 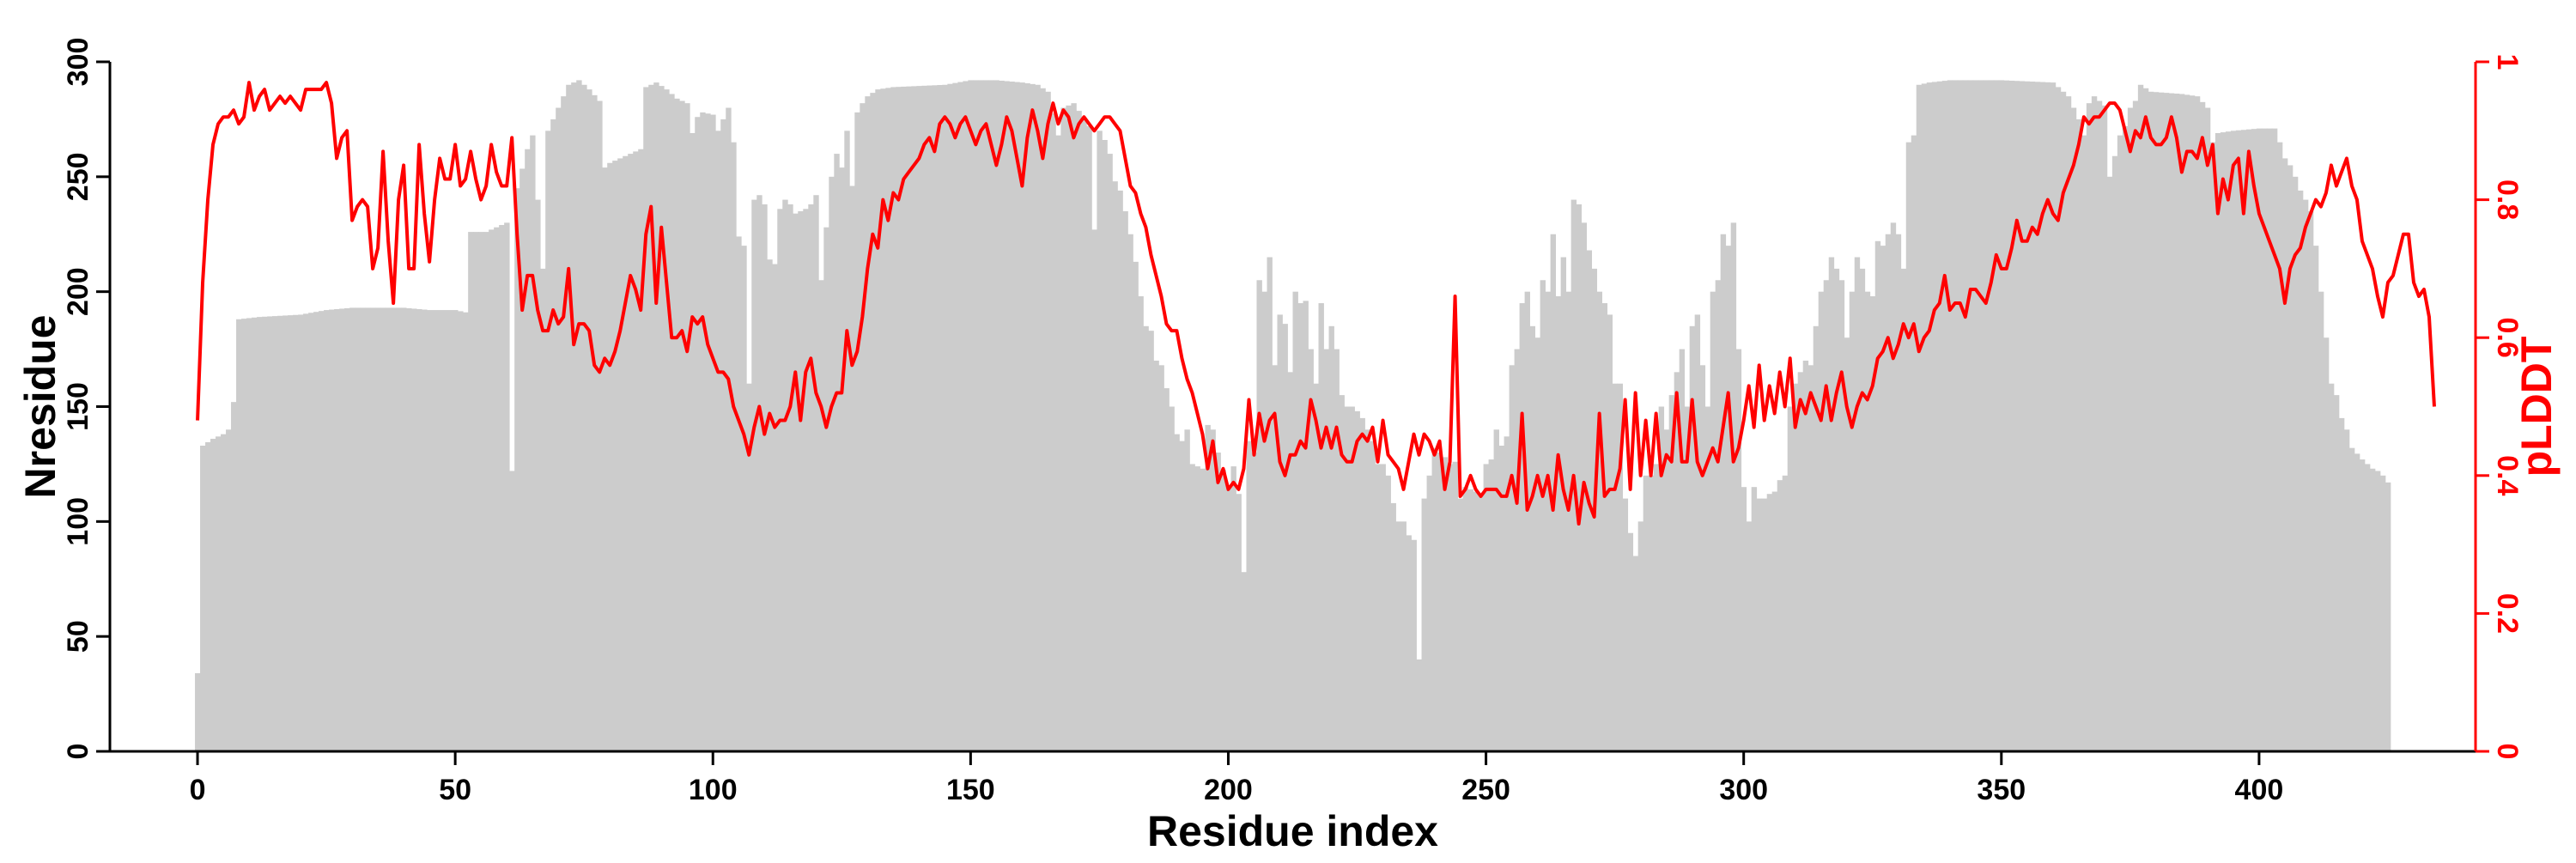 I want to click on y-right-tick-label: 0.2, so click(x=2507, y=614).